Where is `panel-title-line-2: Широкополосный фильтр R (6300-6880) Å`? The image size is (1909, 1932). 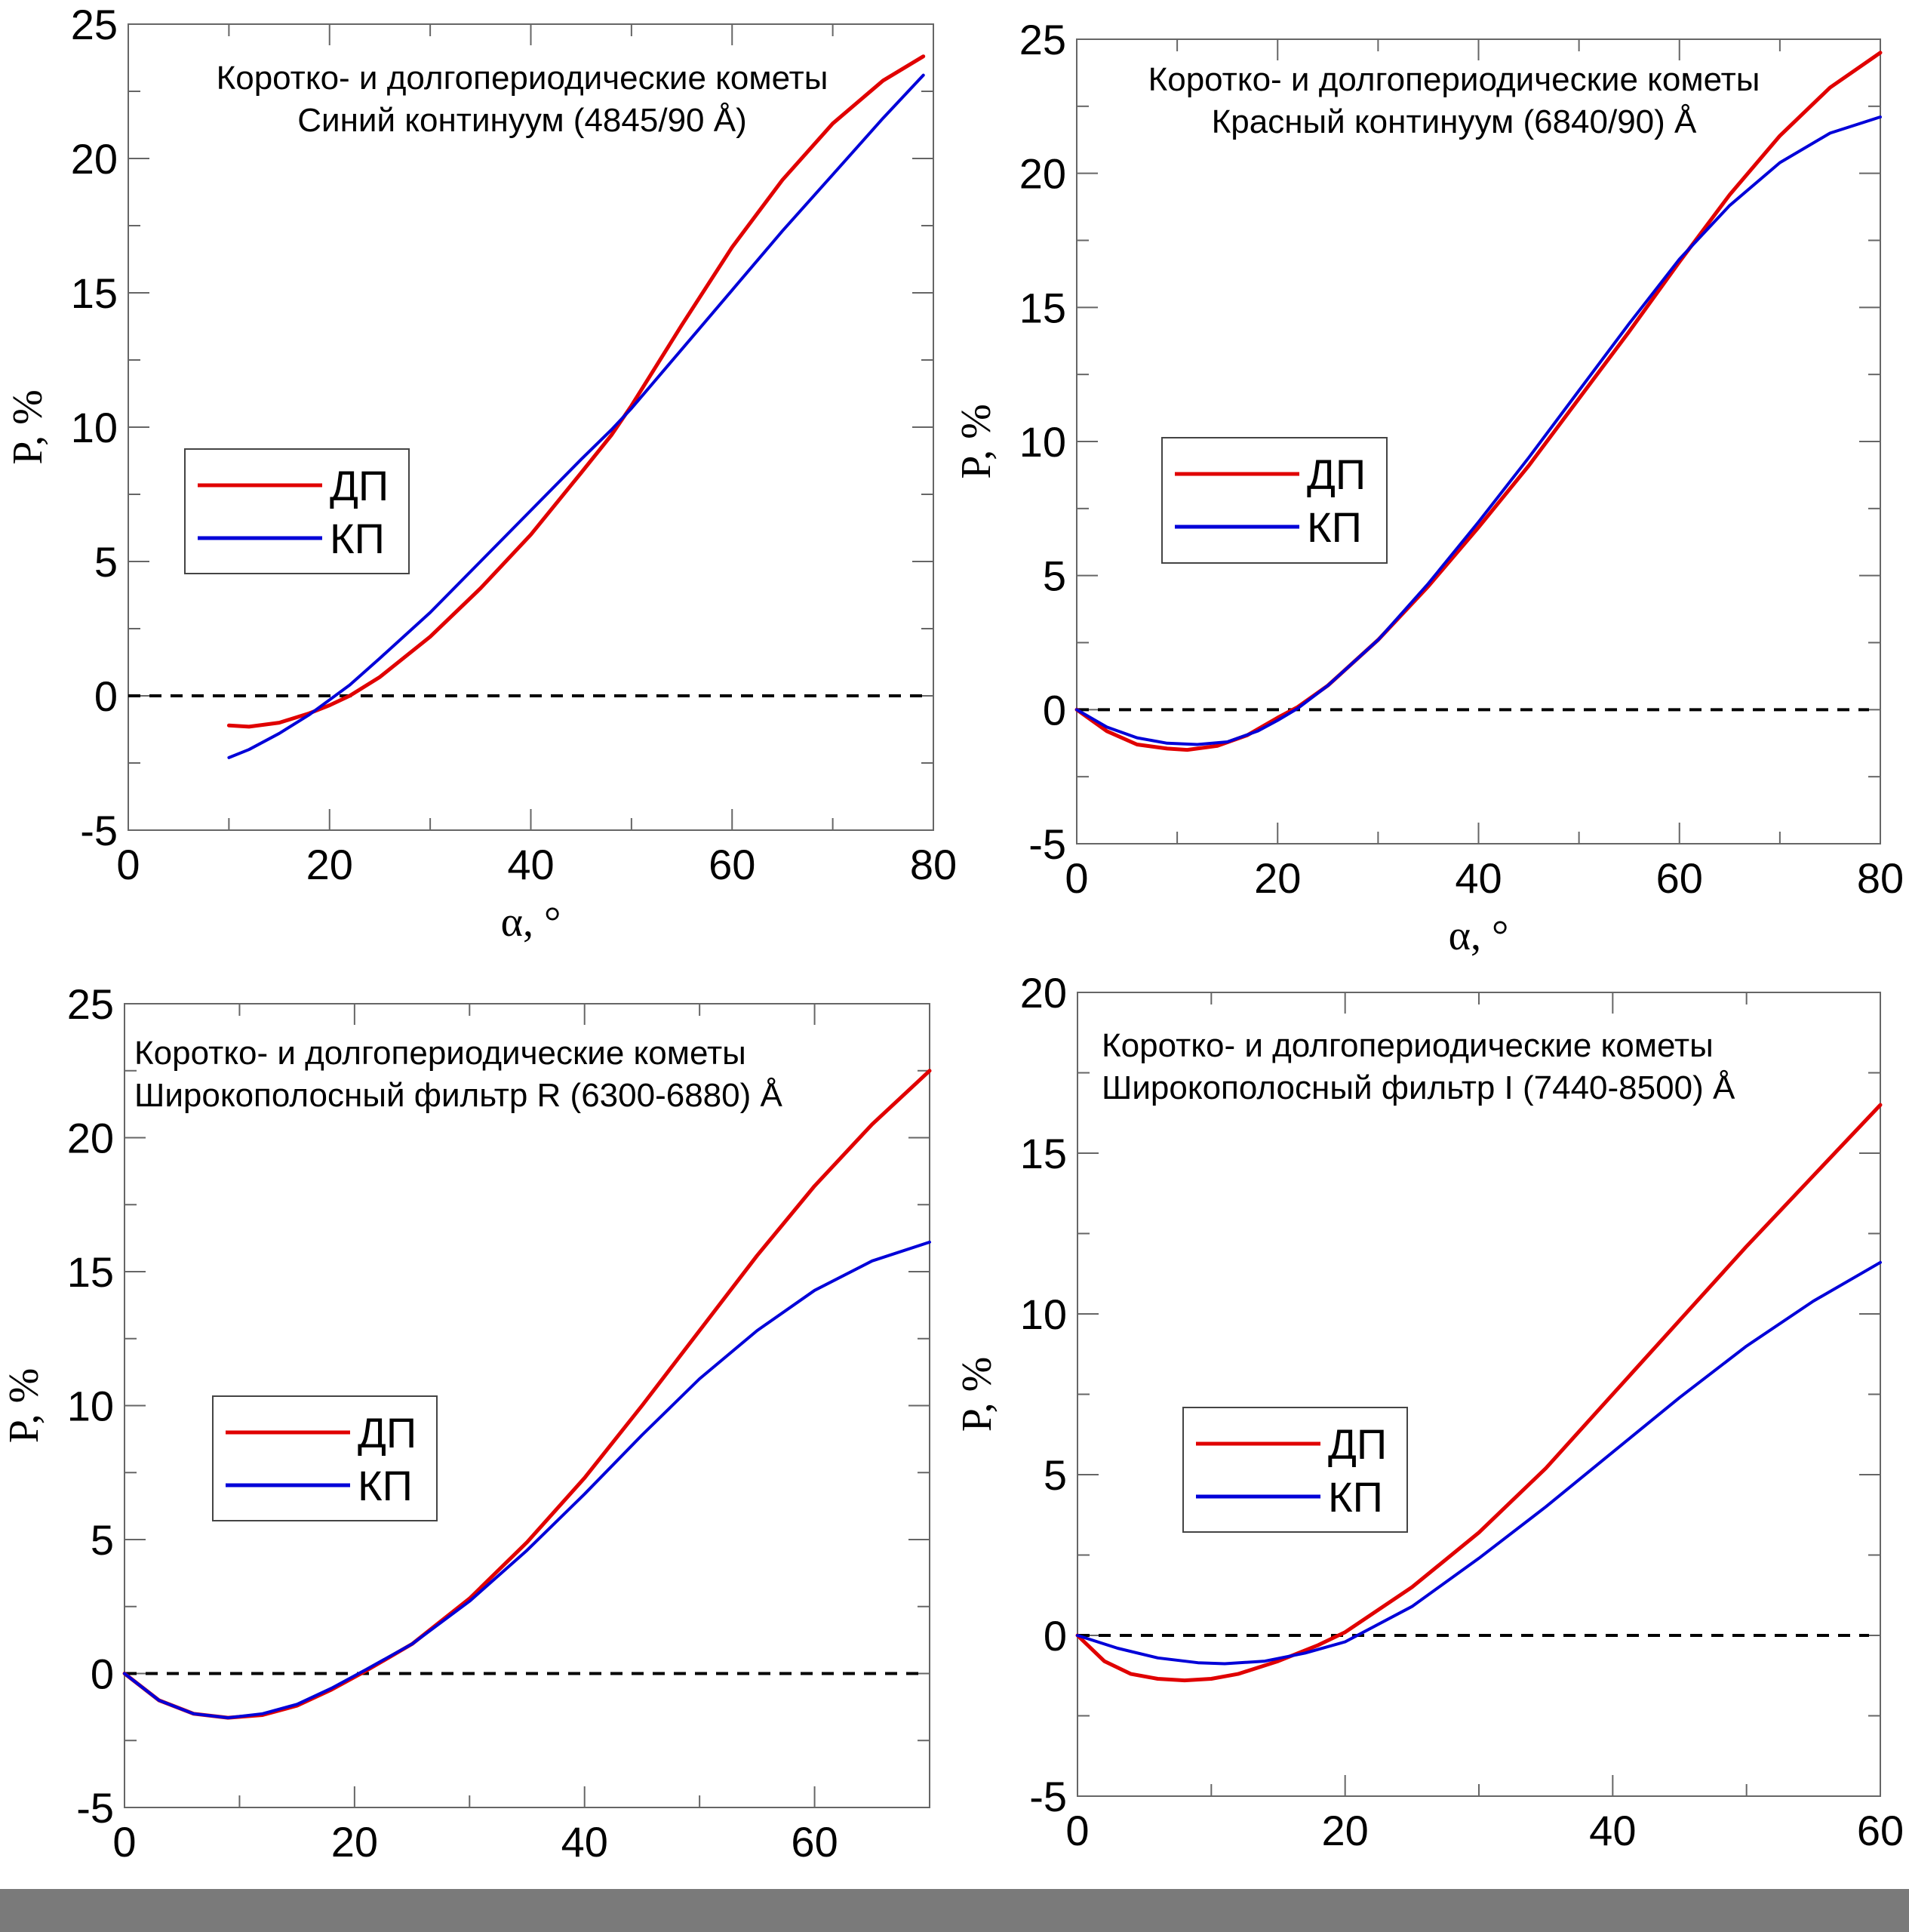
panel-title-line-2: Широкополосный фильтр R (6300-6880) Å is located at coordinates (458, 1095).